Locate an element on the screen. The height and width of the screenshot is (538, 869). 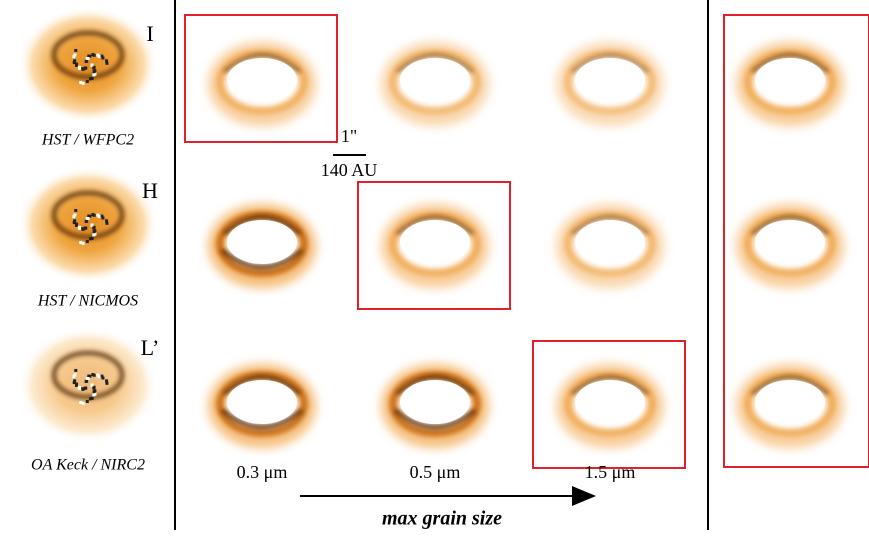
band-label: L’ is located at coordinates (150, 347).